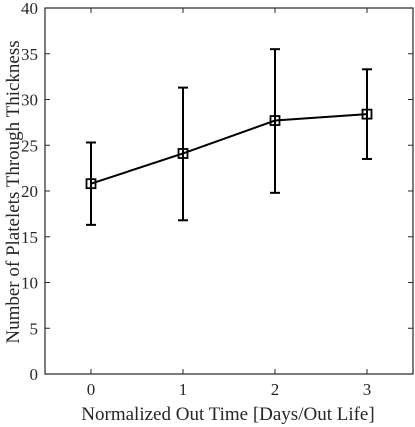 This screenshot has height=427, width=415. What do you see at coordinates (29, 100) in the screenshot?
I see `y-tick-label: 30` at bounding box center [29, 100].